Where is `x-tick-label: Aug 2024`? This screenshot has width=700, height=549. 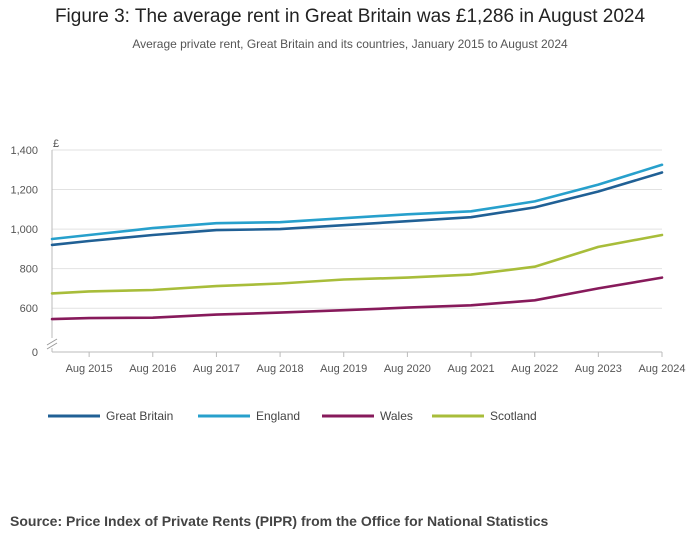 x-tick-label: Aug 2024 is located at coordinates (661, 369).